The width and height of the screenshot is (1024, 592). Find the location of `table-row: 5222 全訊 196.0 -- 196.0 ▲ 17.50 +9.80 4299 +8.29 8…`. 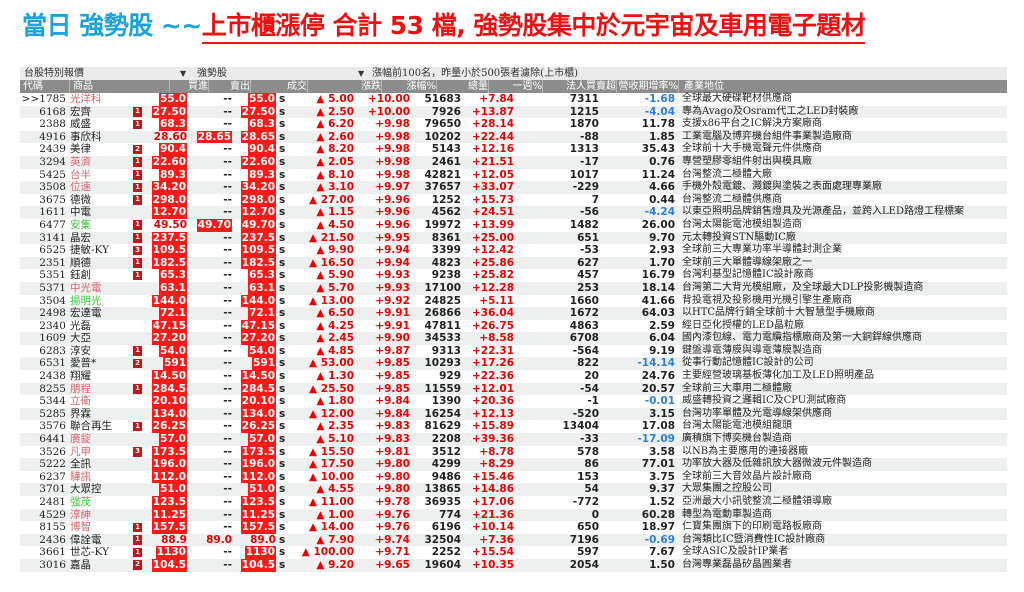

table-row: 5222 全訊 196.0 -- 196.0 ▲ 17.50 +9.80 4299 +8.29 8… is located at coordinates (513, 464).